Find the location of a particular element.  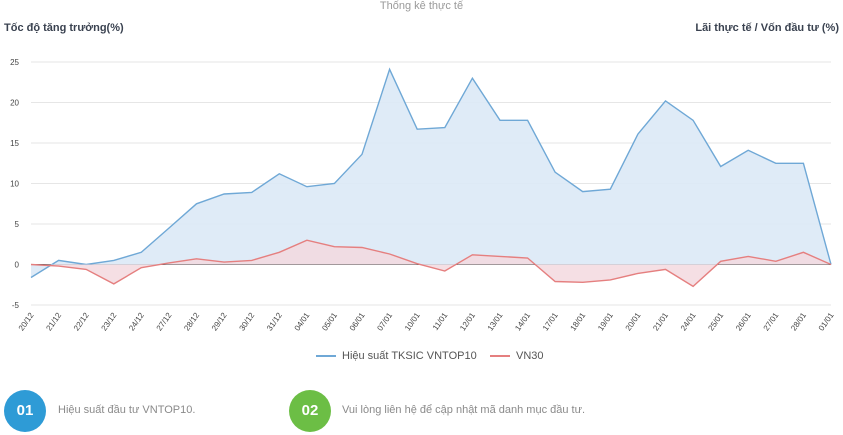

x-tick-label: 27/12 is located at coordinates (164, 322).